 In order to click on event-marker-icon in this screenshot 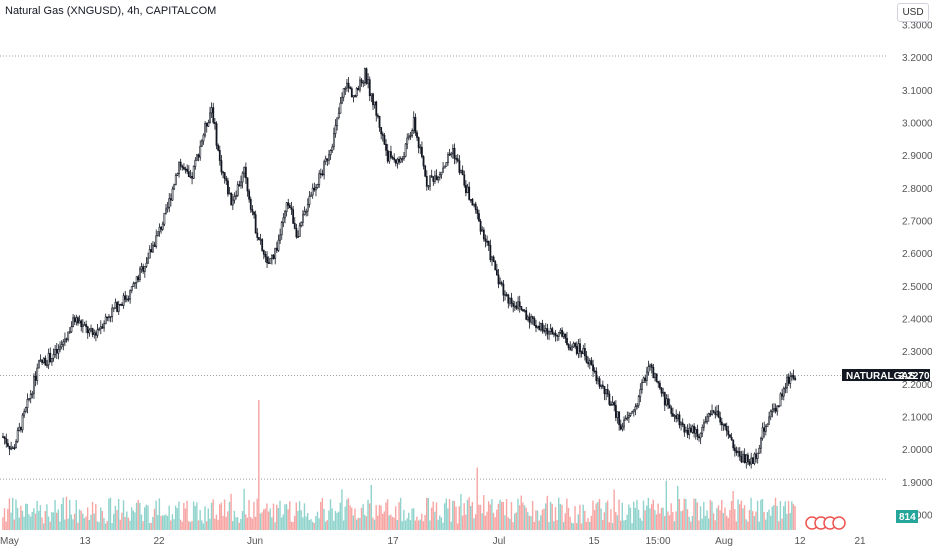, I will do `click(839, 523)`.